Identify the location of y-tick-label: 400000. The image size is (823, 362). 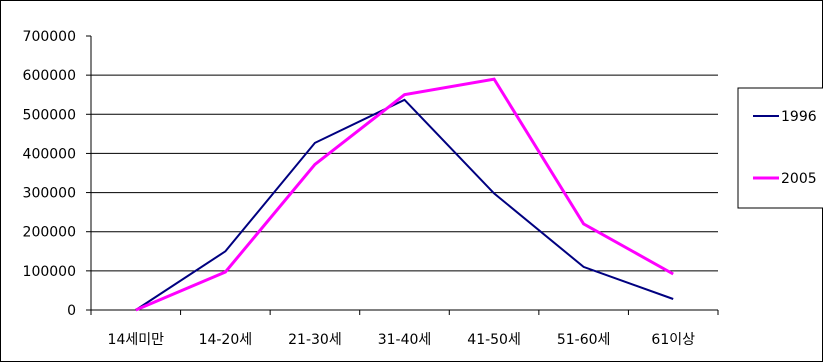
(49, 154).